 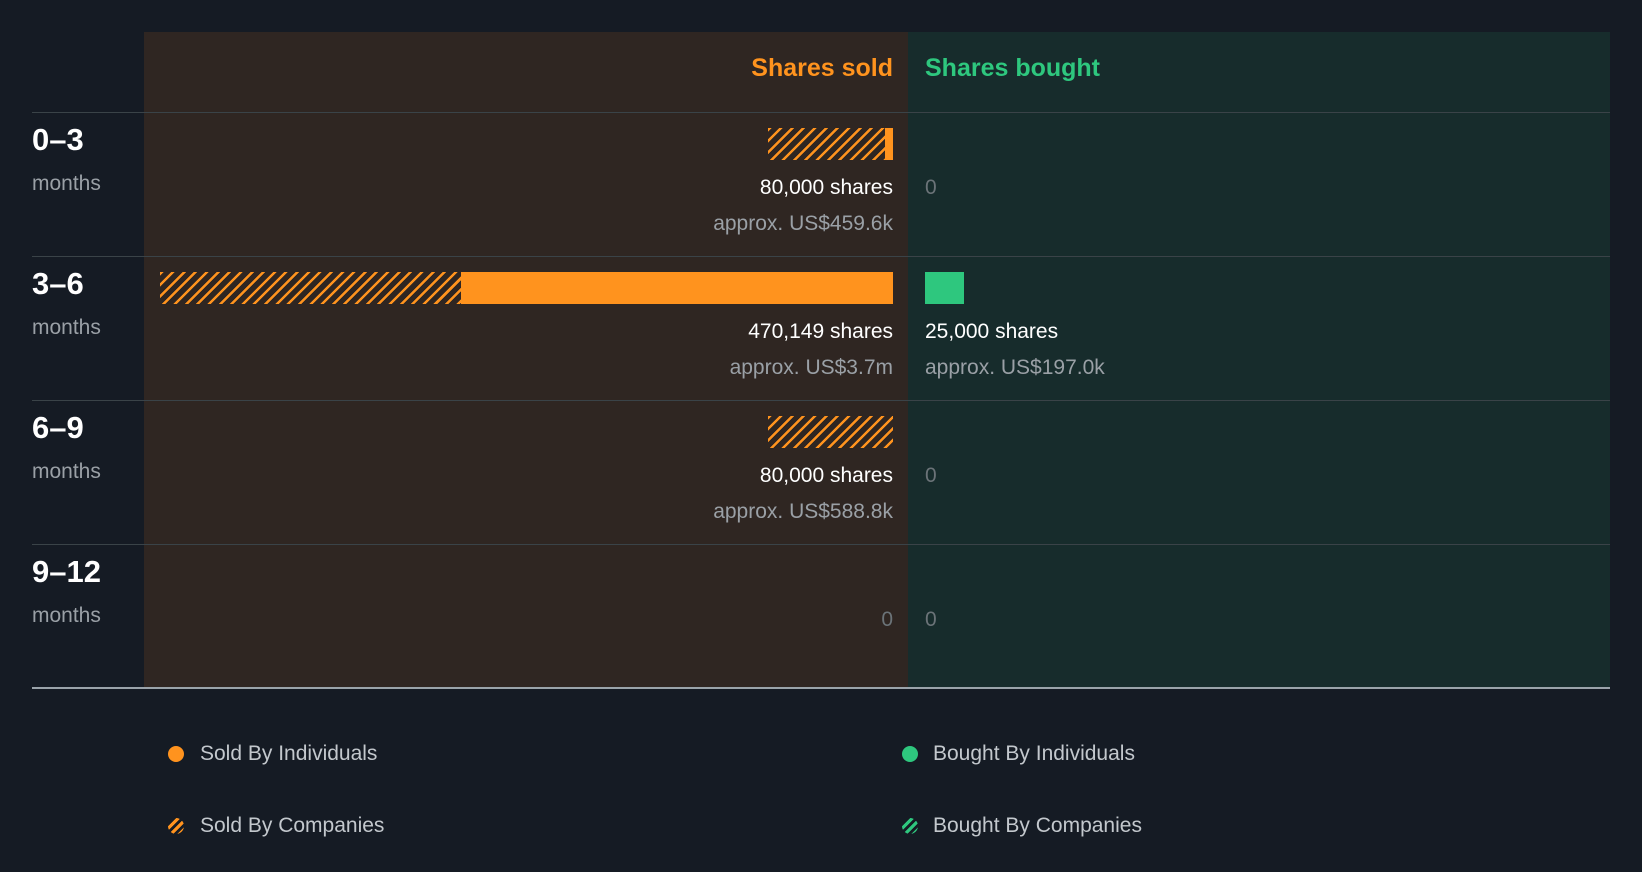 I want to click on period-label-9-12: 9–12, so click(x=66, y=571).